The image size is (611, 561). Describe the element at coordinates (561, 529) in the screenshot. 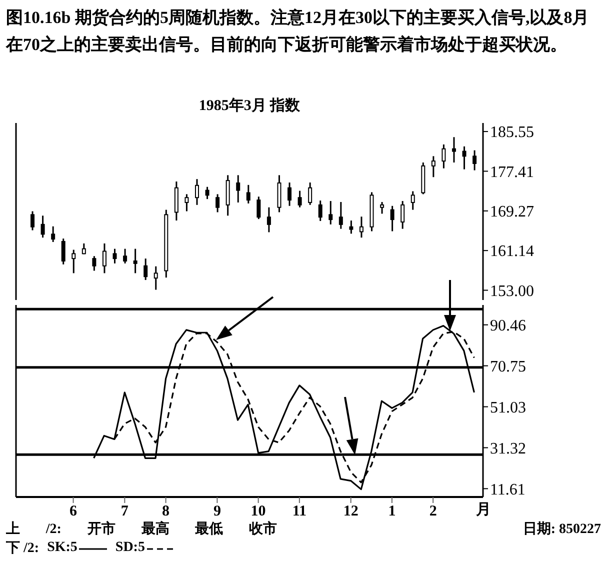

I see `text: 日期: 850227` at that location.